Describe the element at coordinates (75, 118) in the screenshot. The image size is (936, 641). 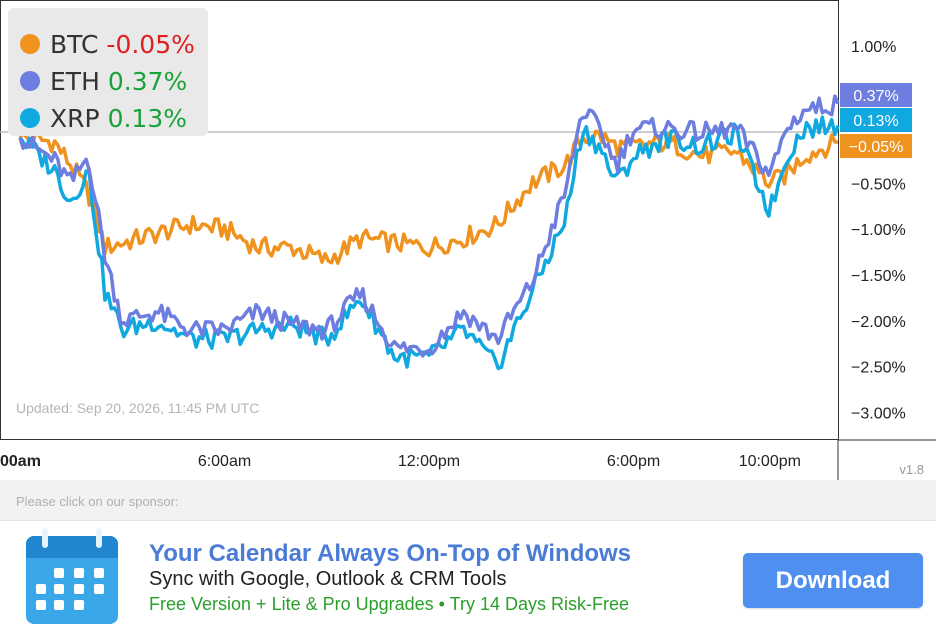
I see `legend-name: XRP` at that location.